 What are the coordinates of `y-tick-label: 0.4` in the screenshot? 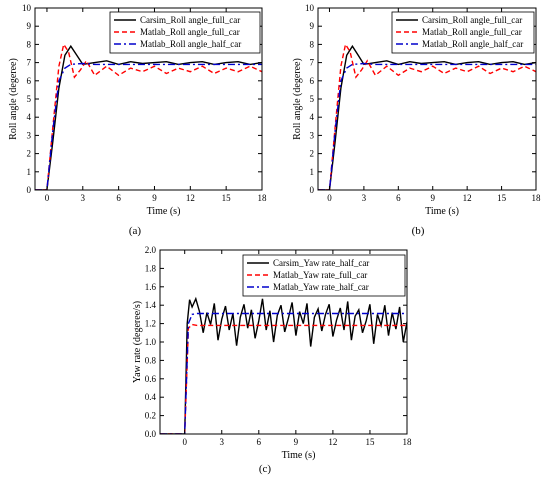 It's located at (151, 397).